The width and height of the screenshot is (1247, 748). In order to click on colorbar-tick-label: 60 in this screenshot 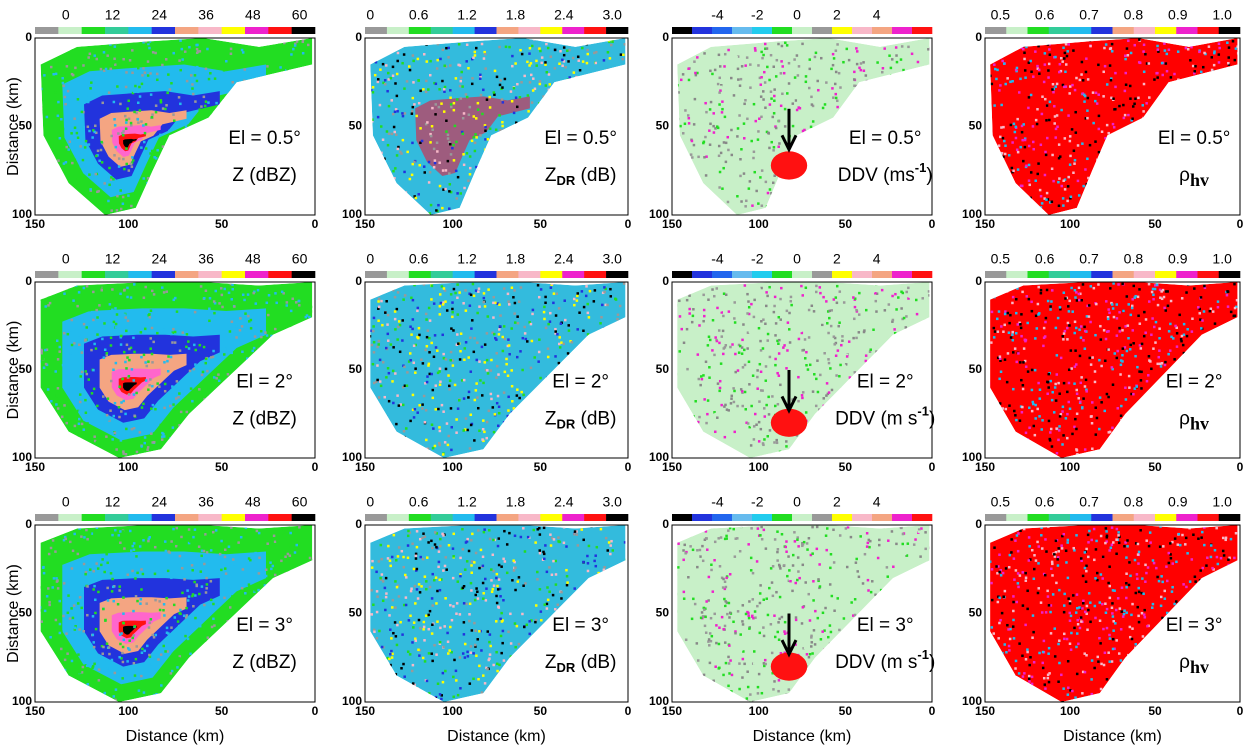, I will do `click(300, 259)`.